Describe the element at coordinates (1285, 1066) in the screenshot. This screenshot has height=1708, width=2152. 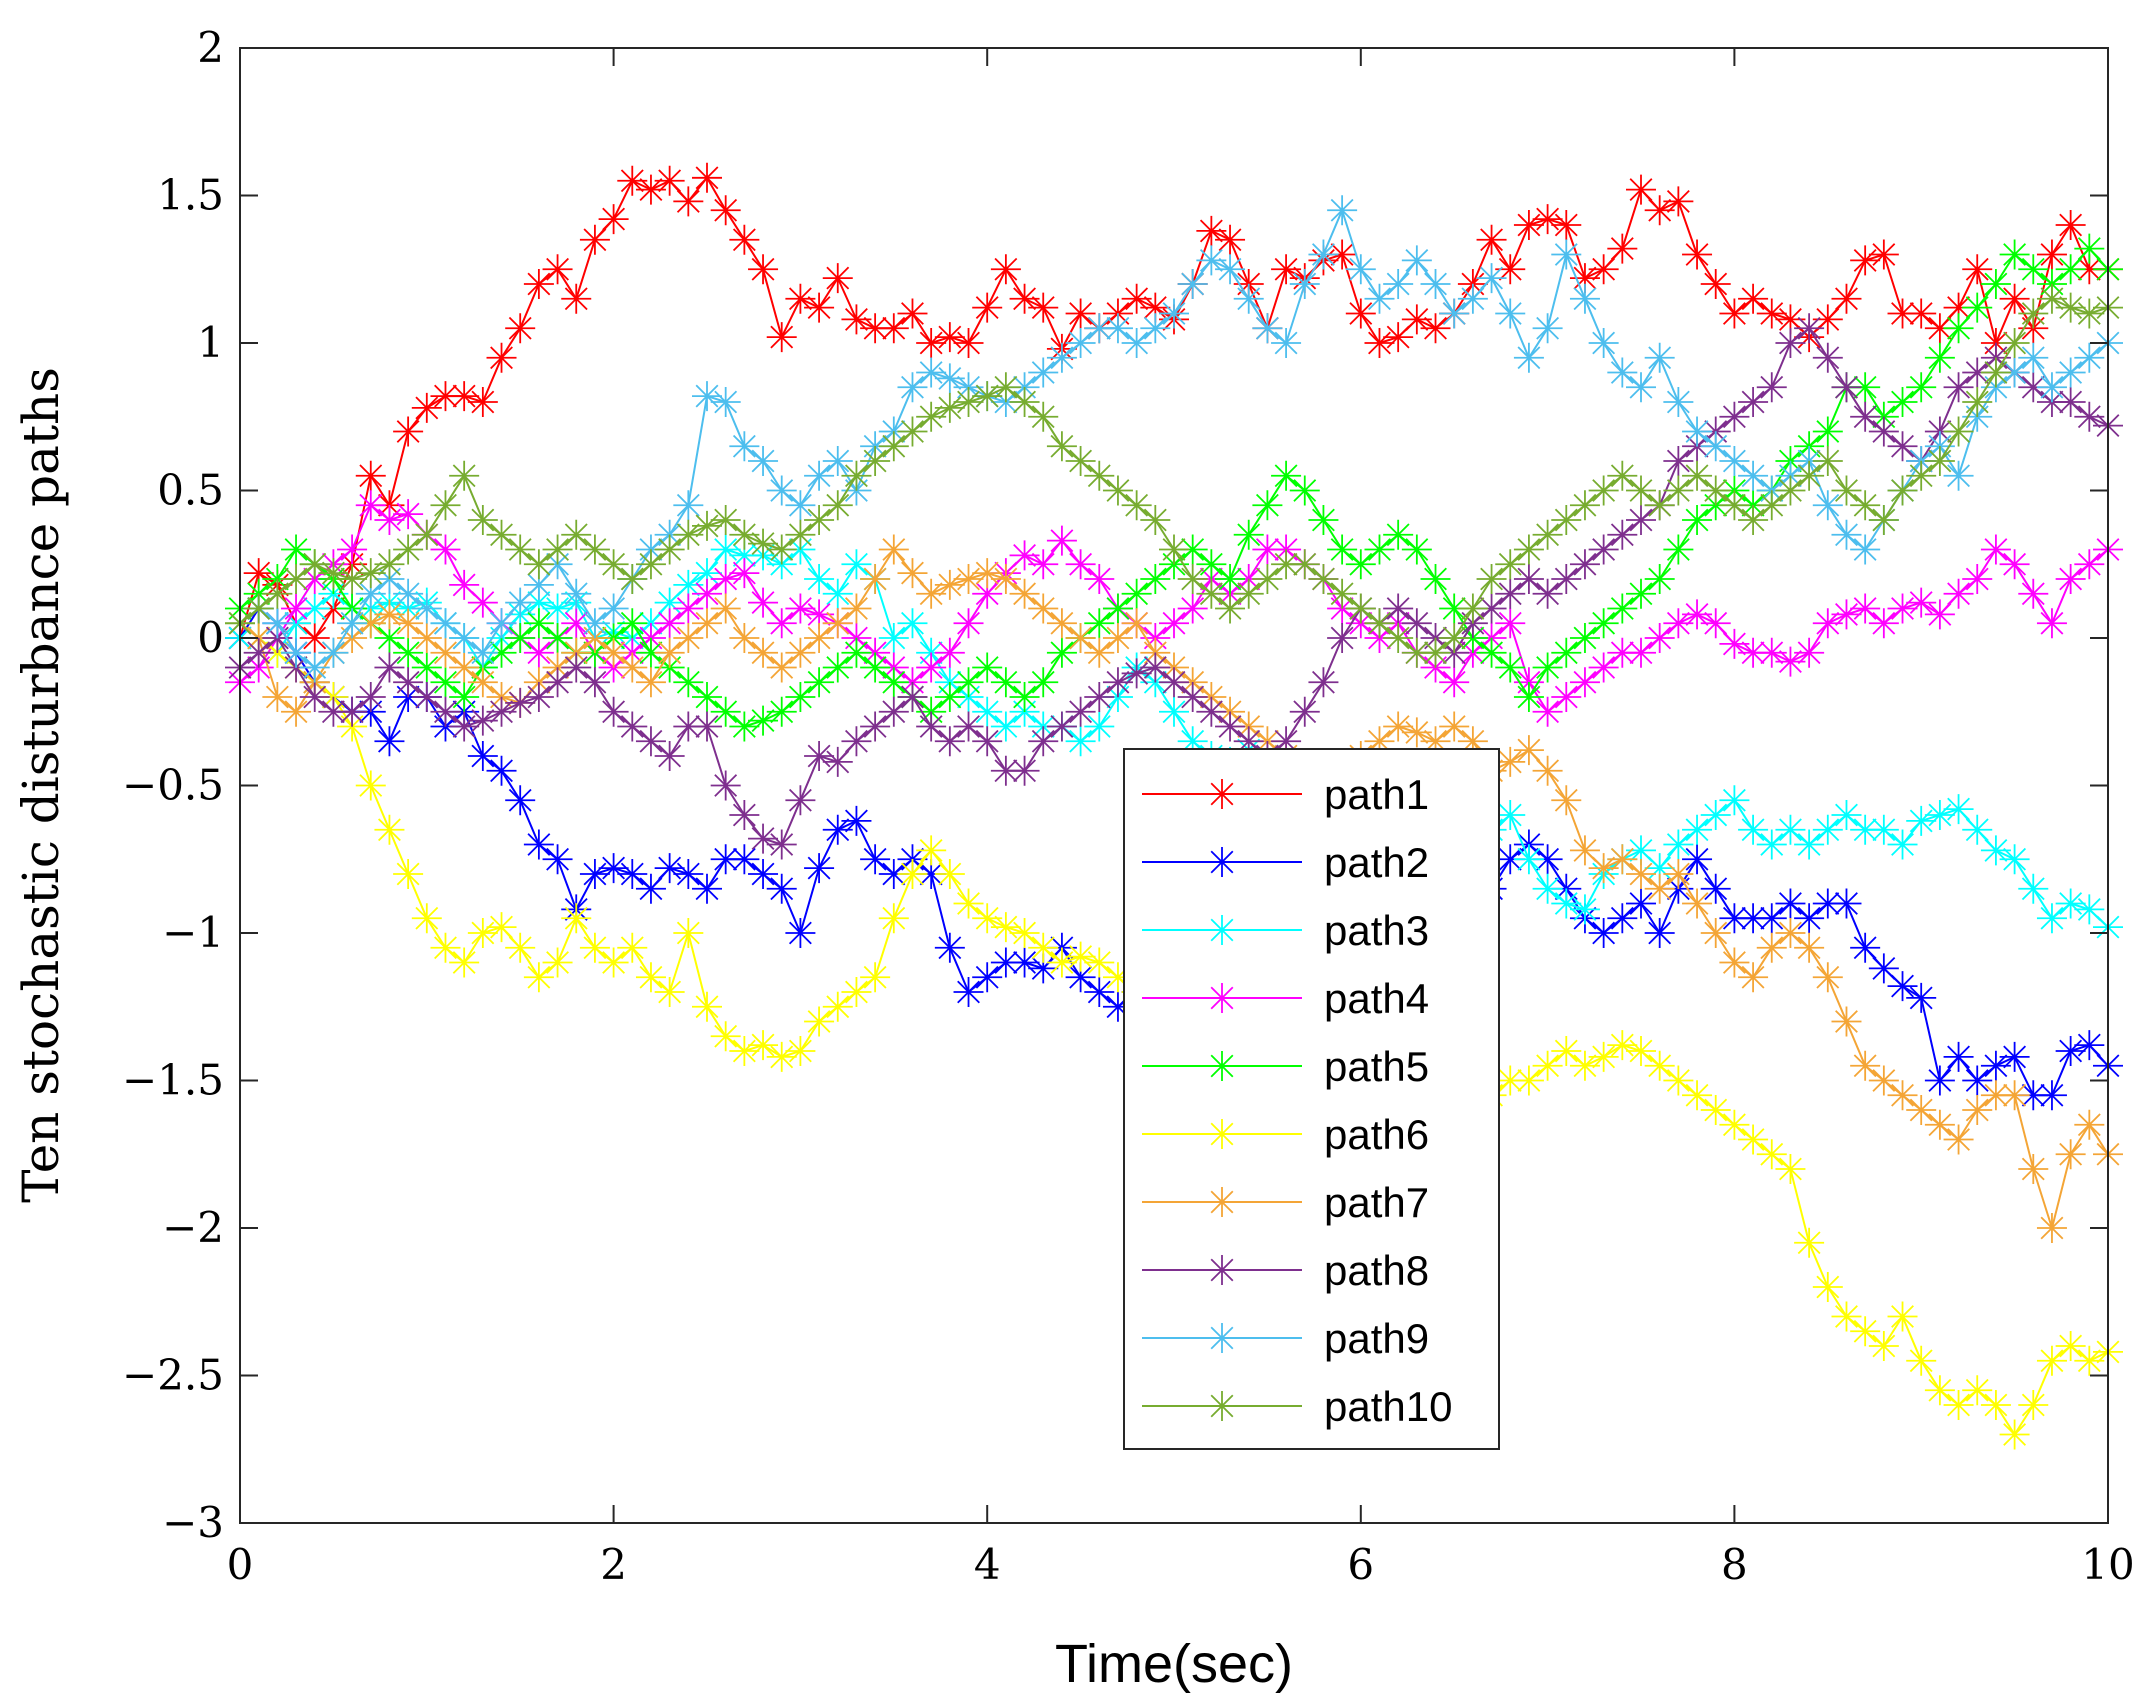
I see `legend-entry-path5: path5` at that location.